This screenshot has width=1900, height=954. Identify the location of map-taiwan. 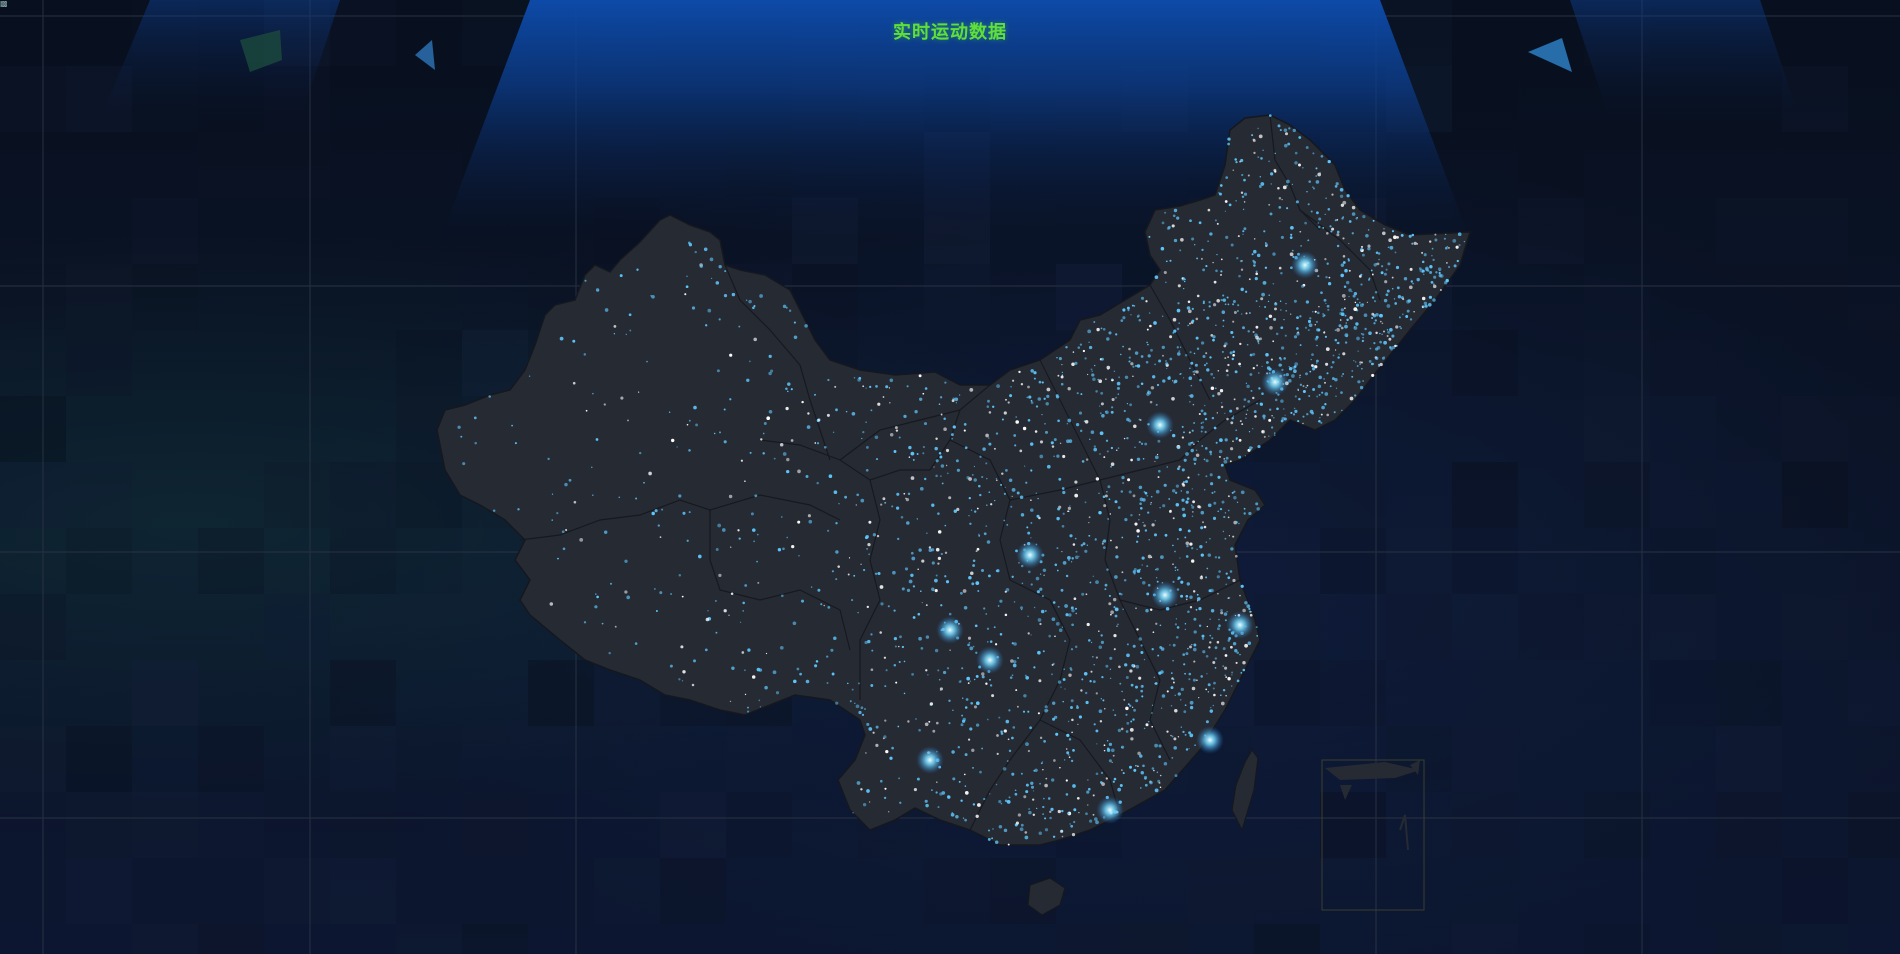
(1245, 790).